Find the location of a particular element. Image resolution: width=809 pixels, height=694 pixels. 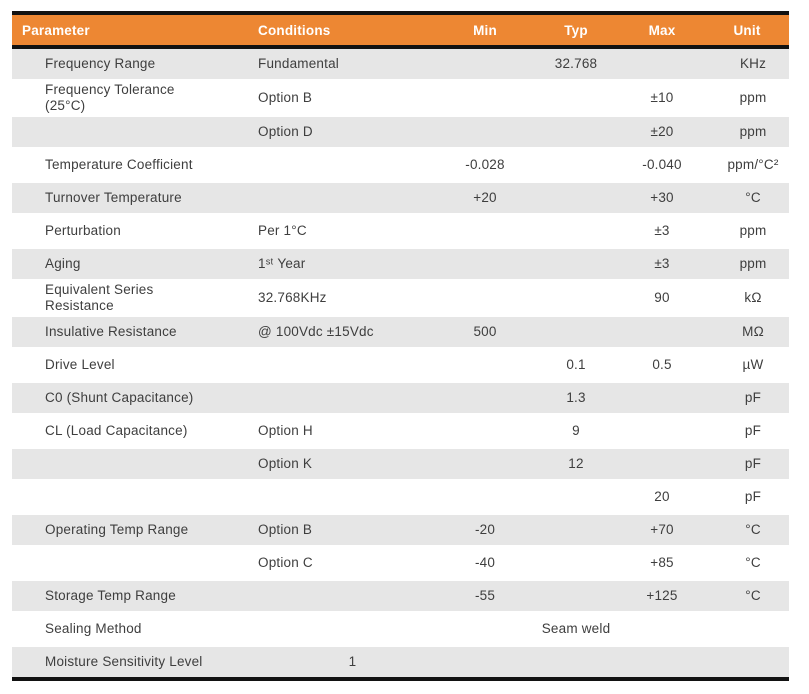

cell-conditions: Option D is located at coordinates (342, 133).